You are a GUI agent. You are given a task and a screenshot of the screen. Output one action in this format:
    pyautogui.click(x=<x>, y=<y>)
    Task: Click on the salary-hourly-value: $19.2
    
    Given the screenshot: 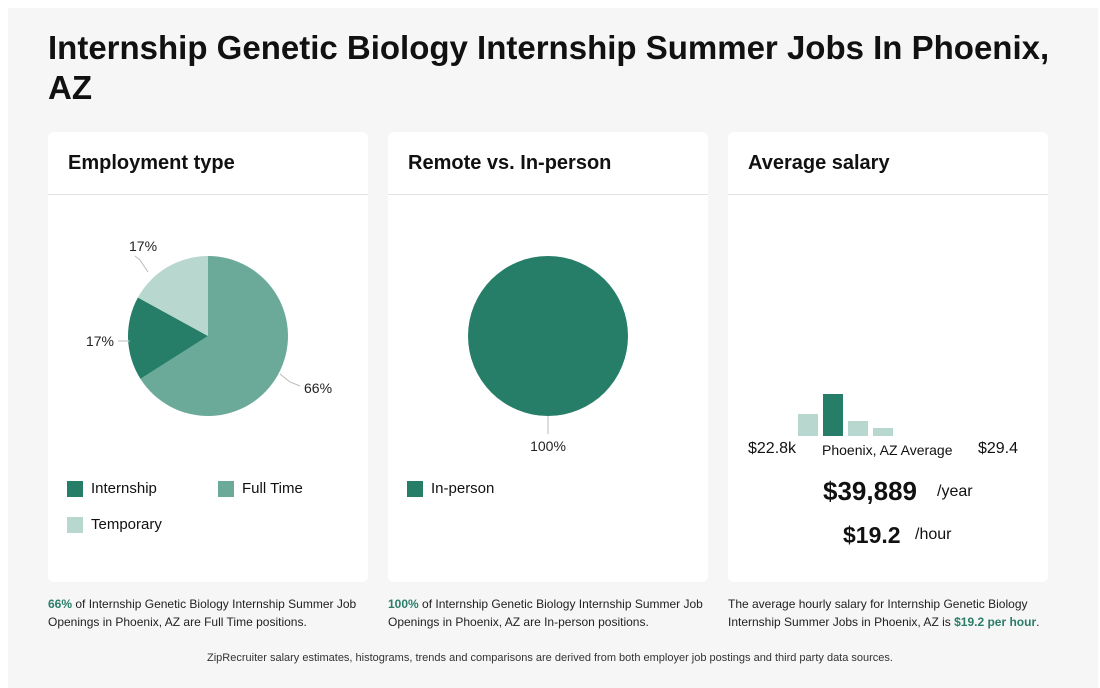 What is the action you would take?
    pyautogui.click(x=872, y=535)
    